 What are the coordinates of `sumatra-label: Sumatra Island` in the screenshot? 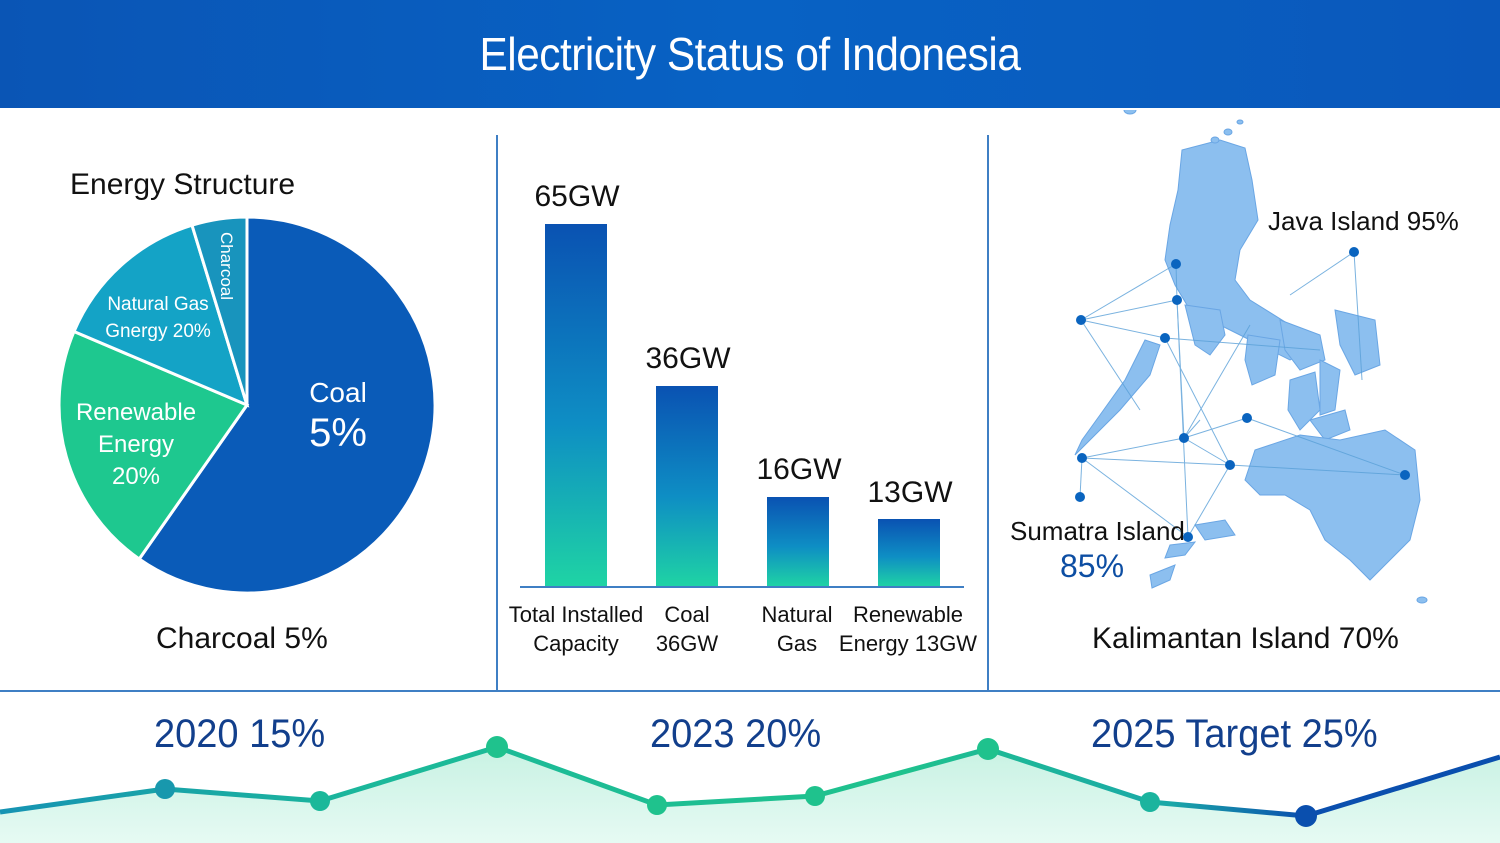 It's located at (1097, 531).